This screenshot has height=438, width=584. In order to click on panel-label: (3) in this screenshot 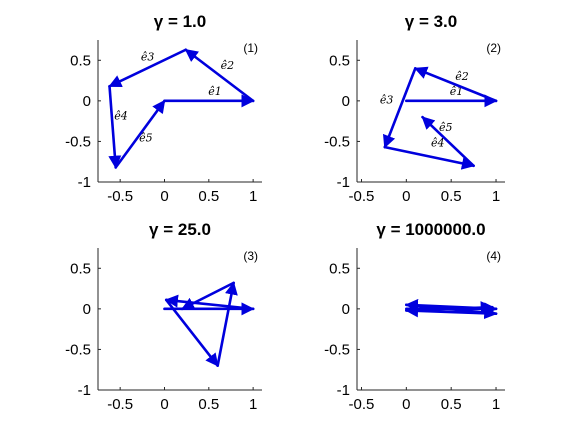, I will do `click(250, 256)`.